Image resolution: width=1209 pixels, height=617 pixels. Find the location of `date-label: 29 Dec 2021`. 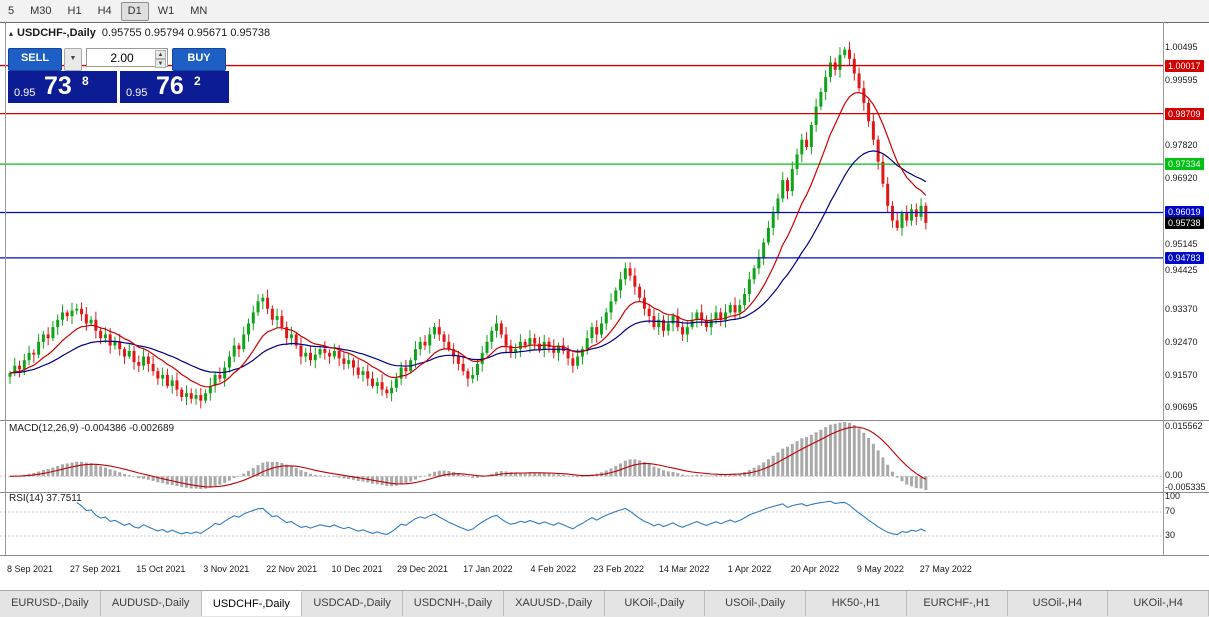

date-label: 29 Dec 2021 is located at coordinates (422, 569).